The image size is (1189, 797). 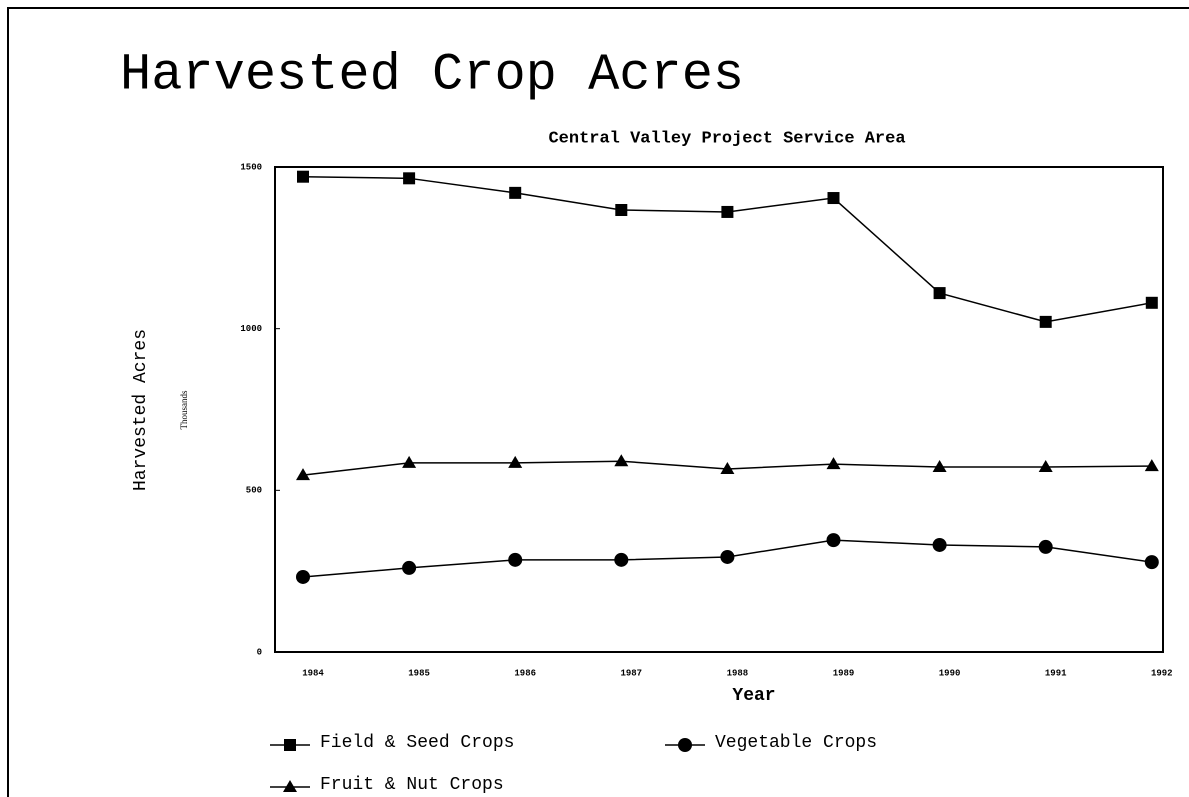 What do you see at coordinates (525, 673) in the screenshot?
I see `x-tick-label: 1986` at bounding box center [525, 673].